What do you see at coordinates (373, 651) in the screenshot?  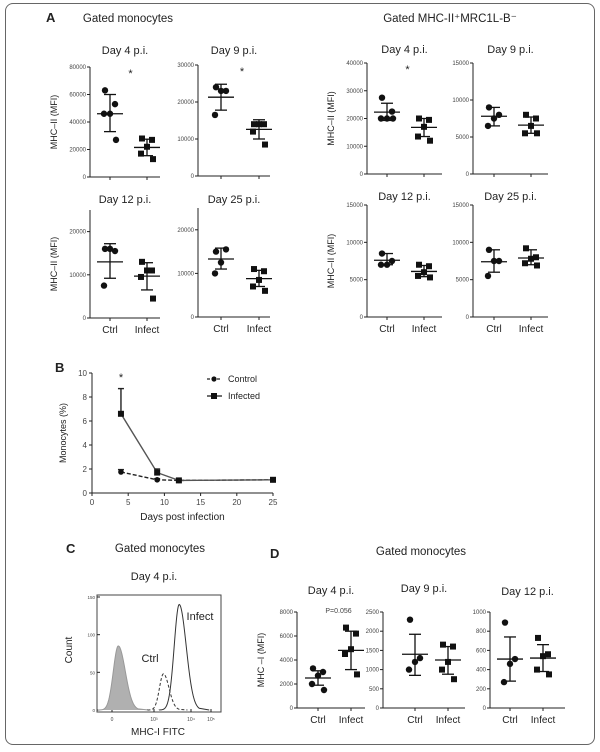 I see `y-tick-label: 1500` at bounding box center [373, 651].